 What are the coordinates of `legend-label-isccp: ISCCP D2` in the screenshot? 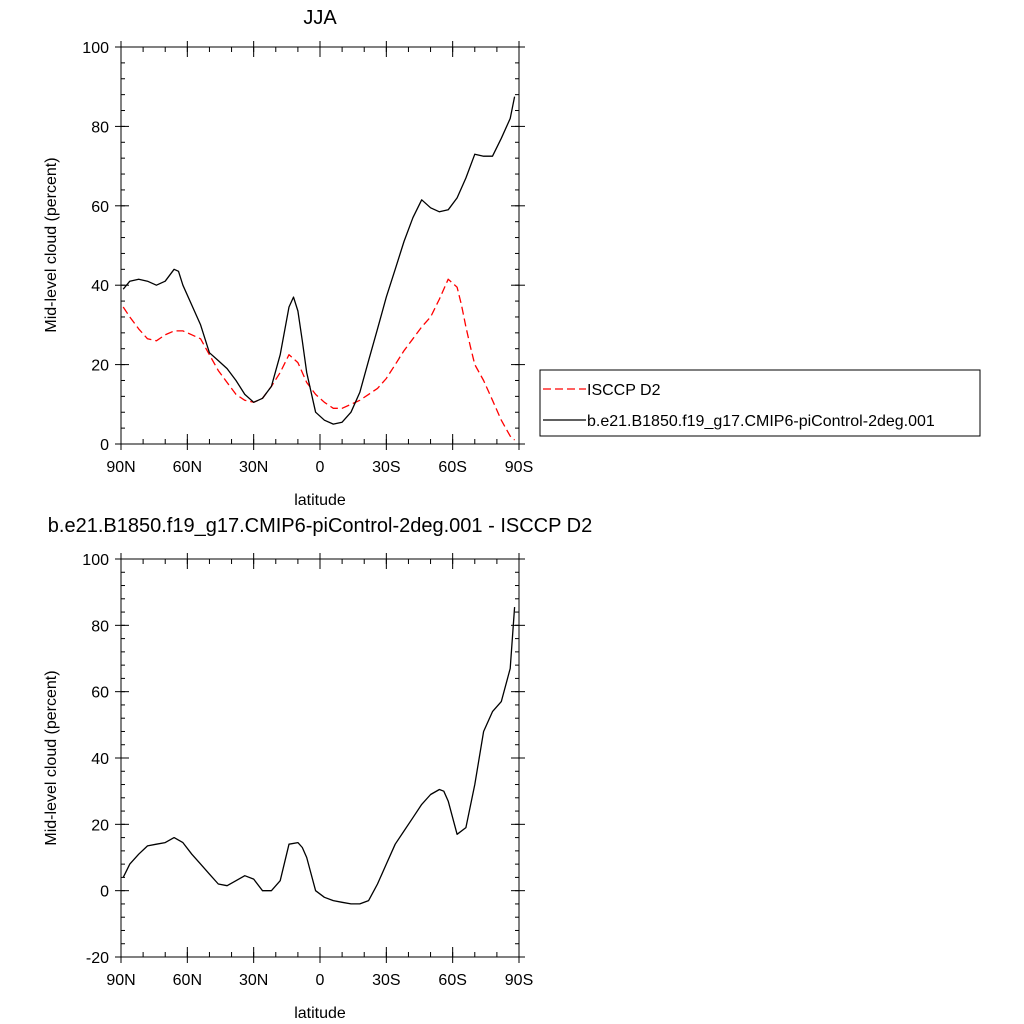 It's located at (624, 390).